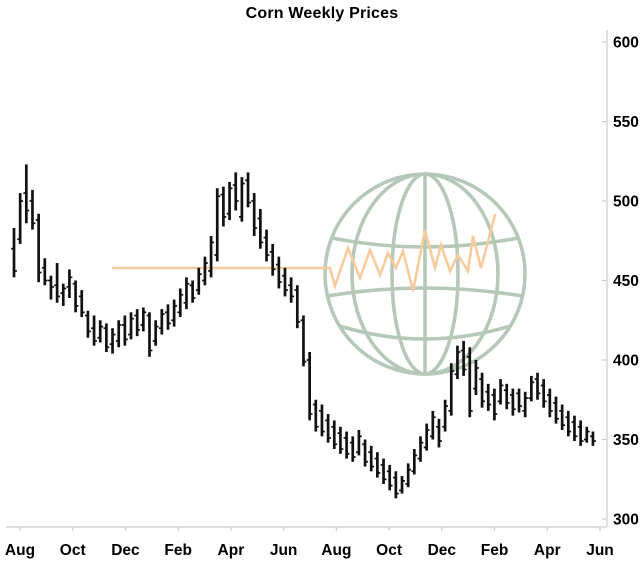 This screenshot has height=562, width=644. I want to click on y-tick-label: 350, so click(626, 440).